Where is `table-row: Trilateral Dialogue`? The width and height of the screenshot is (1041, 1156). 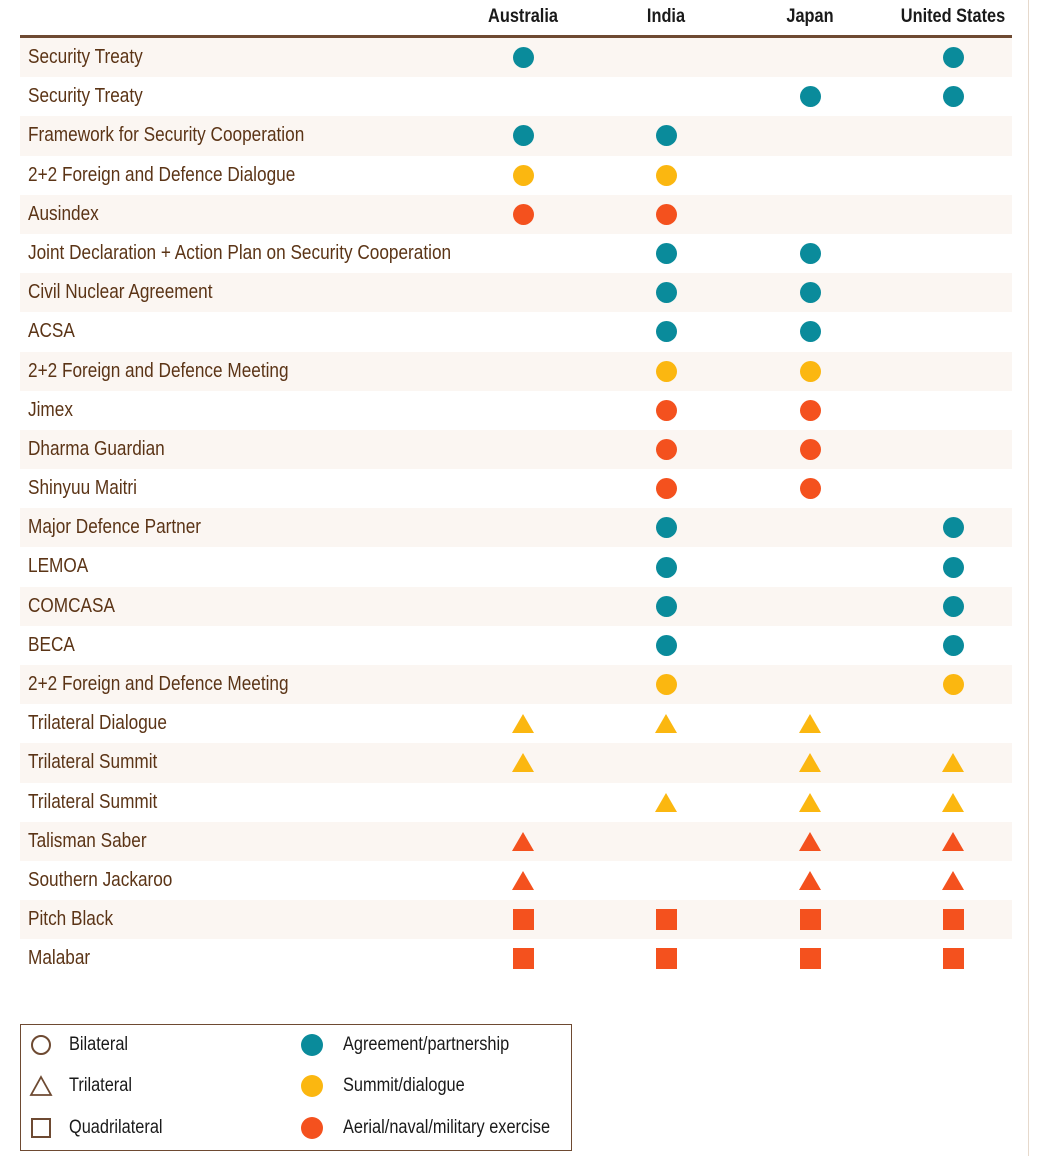
table-row: Trilateral Dialogue is located at coordinates (516, 723).